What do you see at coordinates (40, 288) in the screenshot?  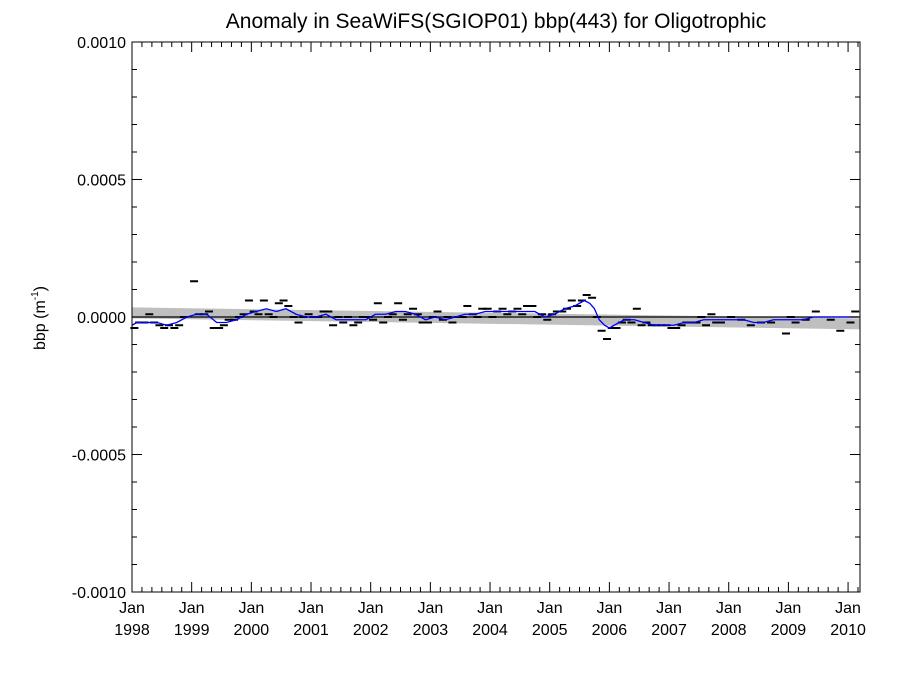 I see `y-axis-label-close: )` at bounding box center [40, 288].